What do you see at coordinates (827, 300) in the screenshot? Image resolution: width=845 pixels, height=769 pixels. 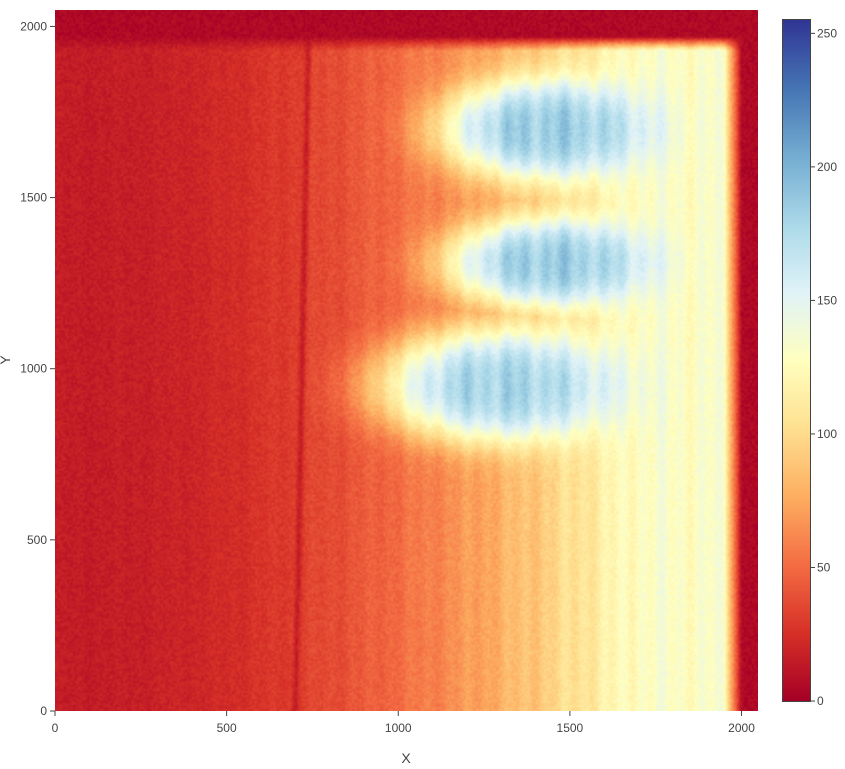 I see `colorbar-tick-label: 150` at bounding box center [827, 300].